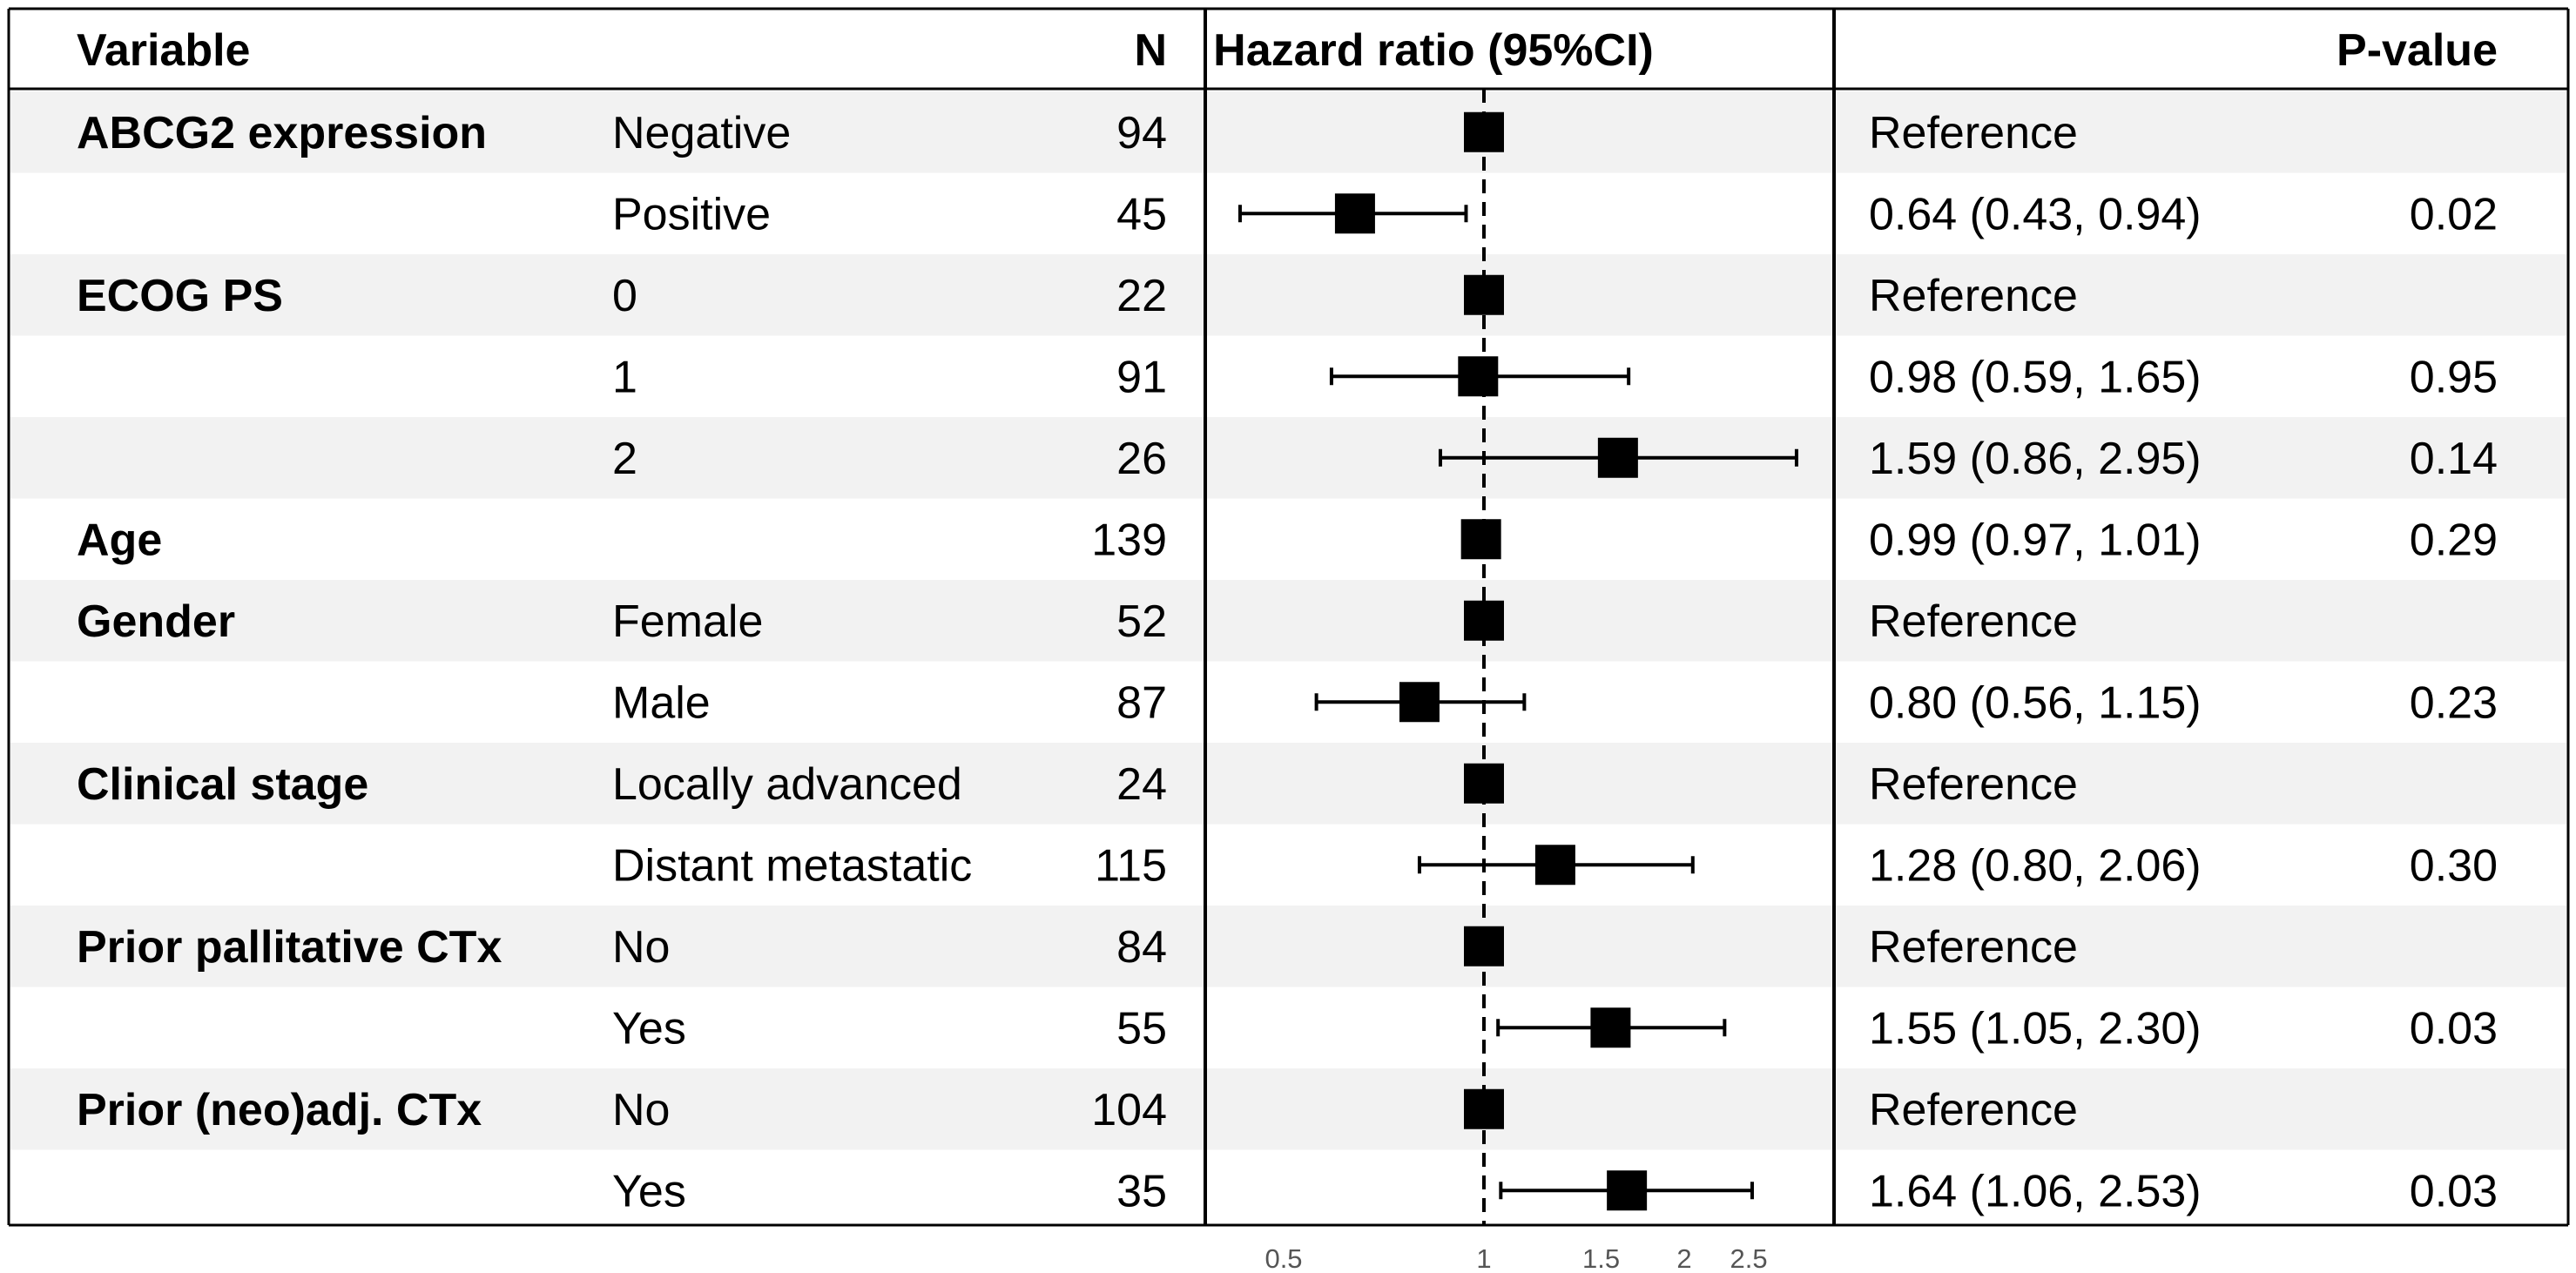 Image resolution: width=2576 pixels, height=1273 pixels. I want to click on row-variable: ABCG2 expression, so click(282, 133).